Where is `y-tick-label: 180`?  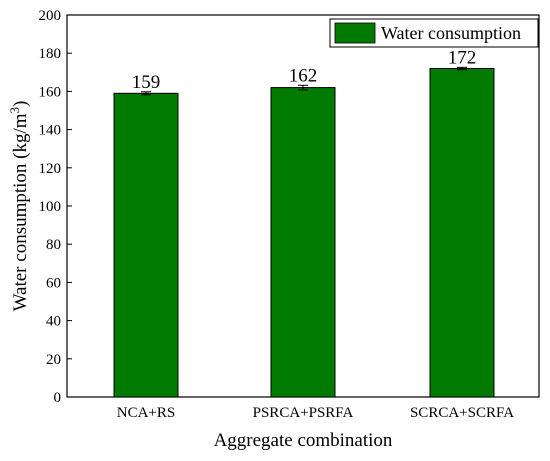
y-tick-label: 180 is located at coordinates (50, 54).